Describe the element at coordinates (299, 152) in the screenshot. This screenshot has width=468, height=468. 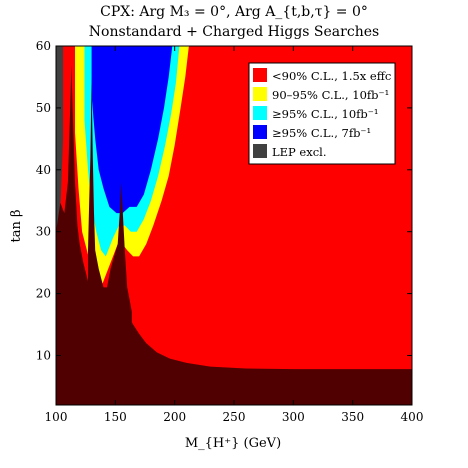
I see `legend-label: LEP excl.` at that location.